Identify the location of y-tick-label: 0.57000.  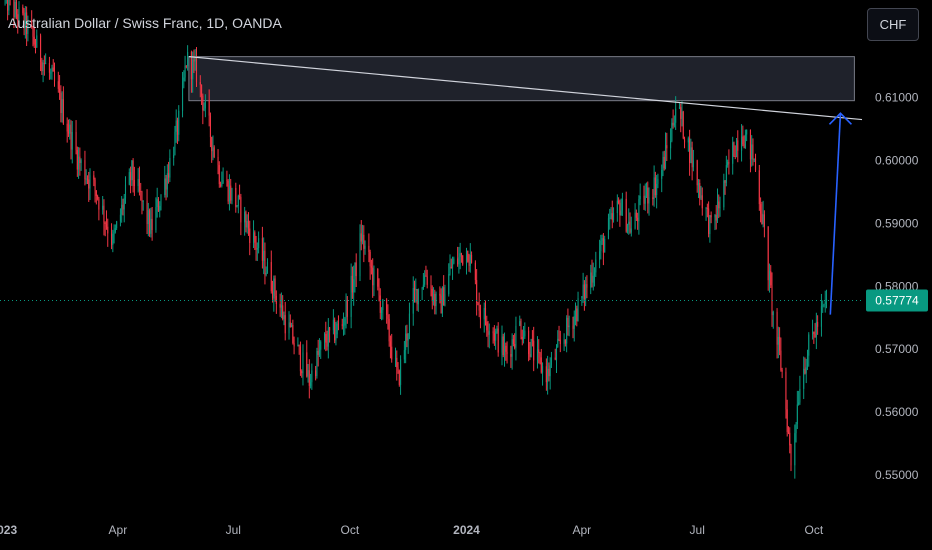
(897, 349).